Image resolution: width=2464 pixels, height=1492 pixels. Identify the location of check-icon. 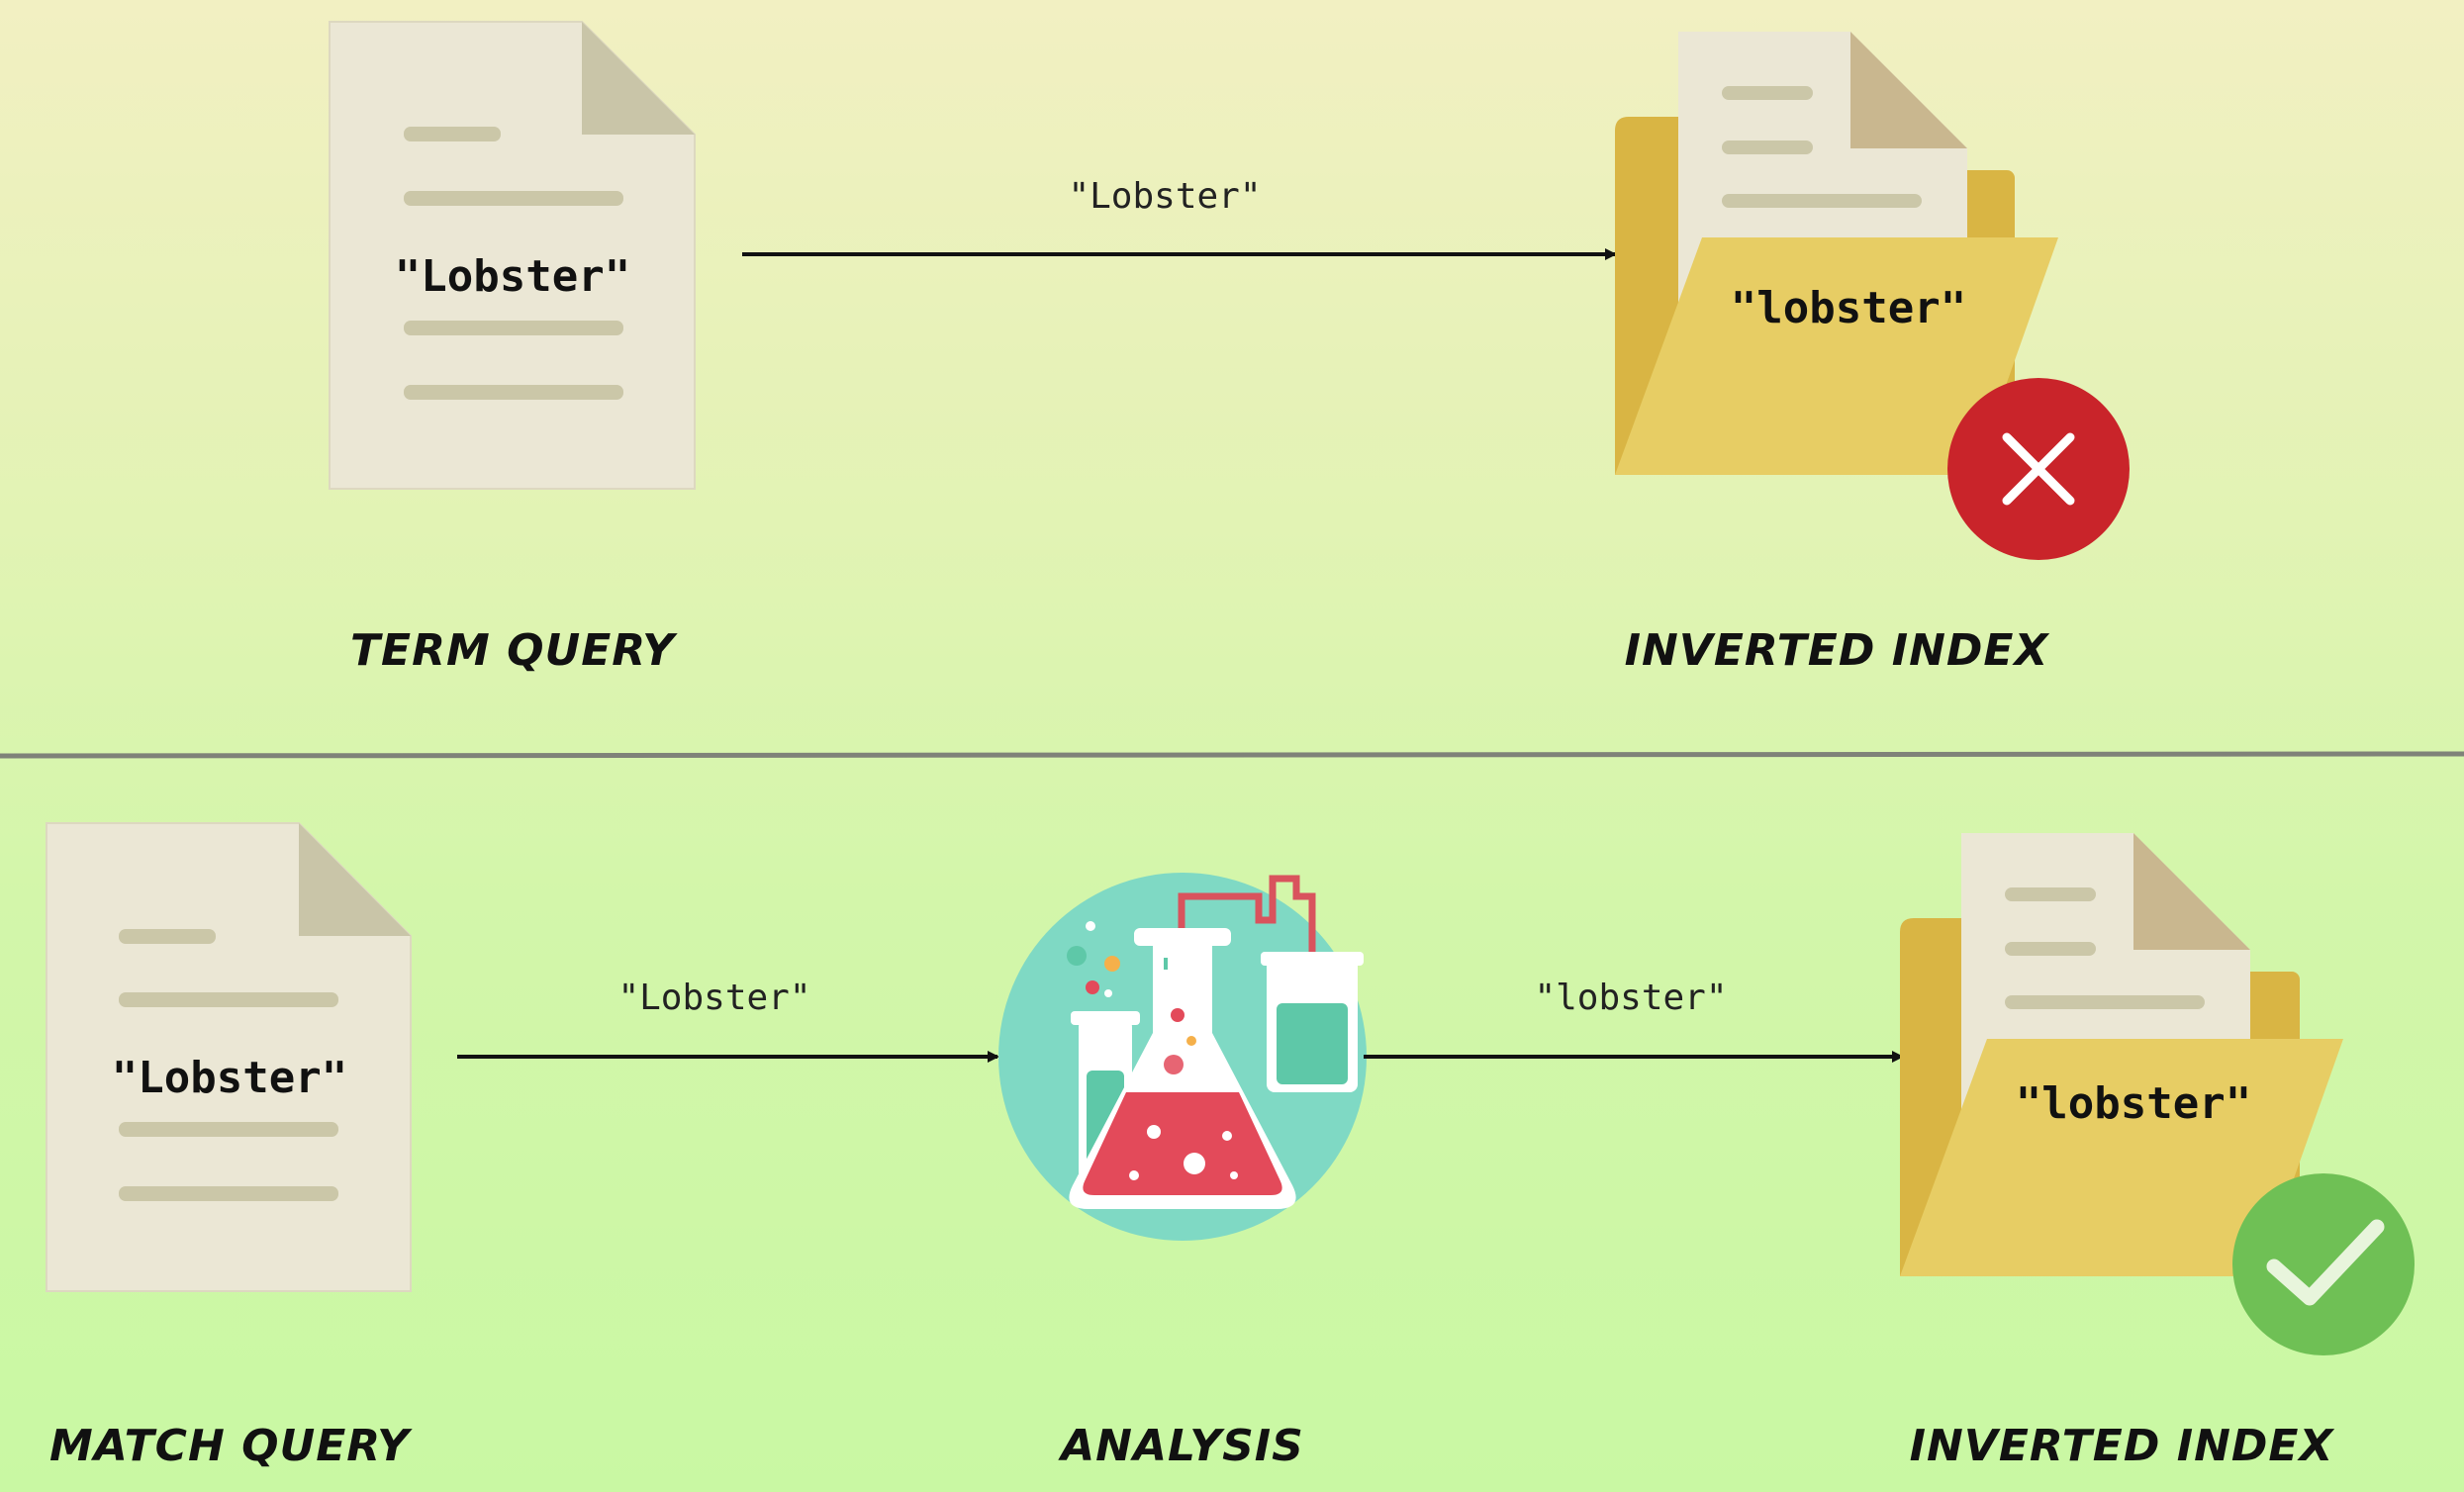
(2324, 1264).